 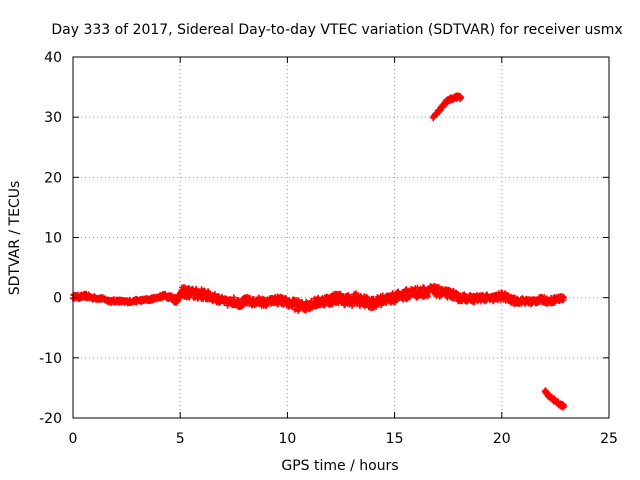 I want to click on y-tick-label: 30, so click(x=53, y=118).